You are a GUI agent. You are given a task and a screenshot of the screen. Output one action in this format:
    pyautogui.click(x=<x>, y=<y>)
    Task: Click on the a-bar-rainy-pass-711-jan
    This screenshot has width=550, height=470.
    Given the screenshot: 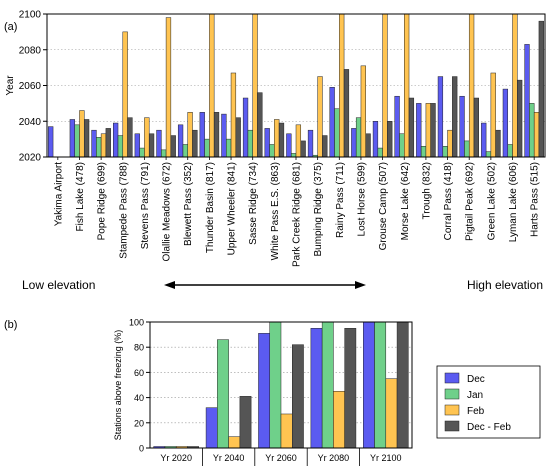 What is the action you would take?
    pyautogui.click(x=337, y=133)
    